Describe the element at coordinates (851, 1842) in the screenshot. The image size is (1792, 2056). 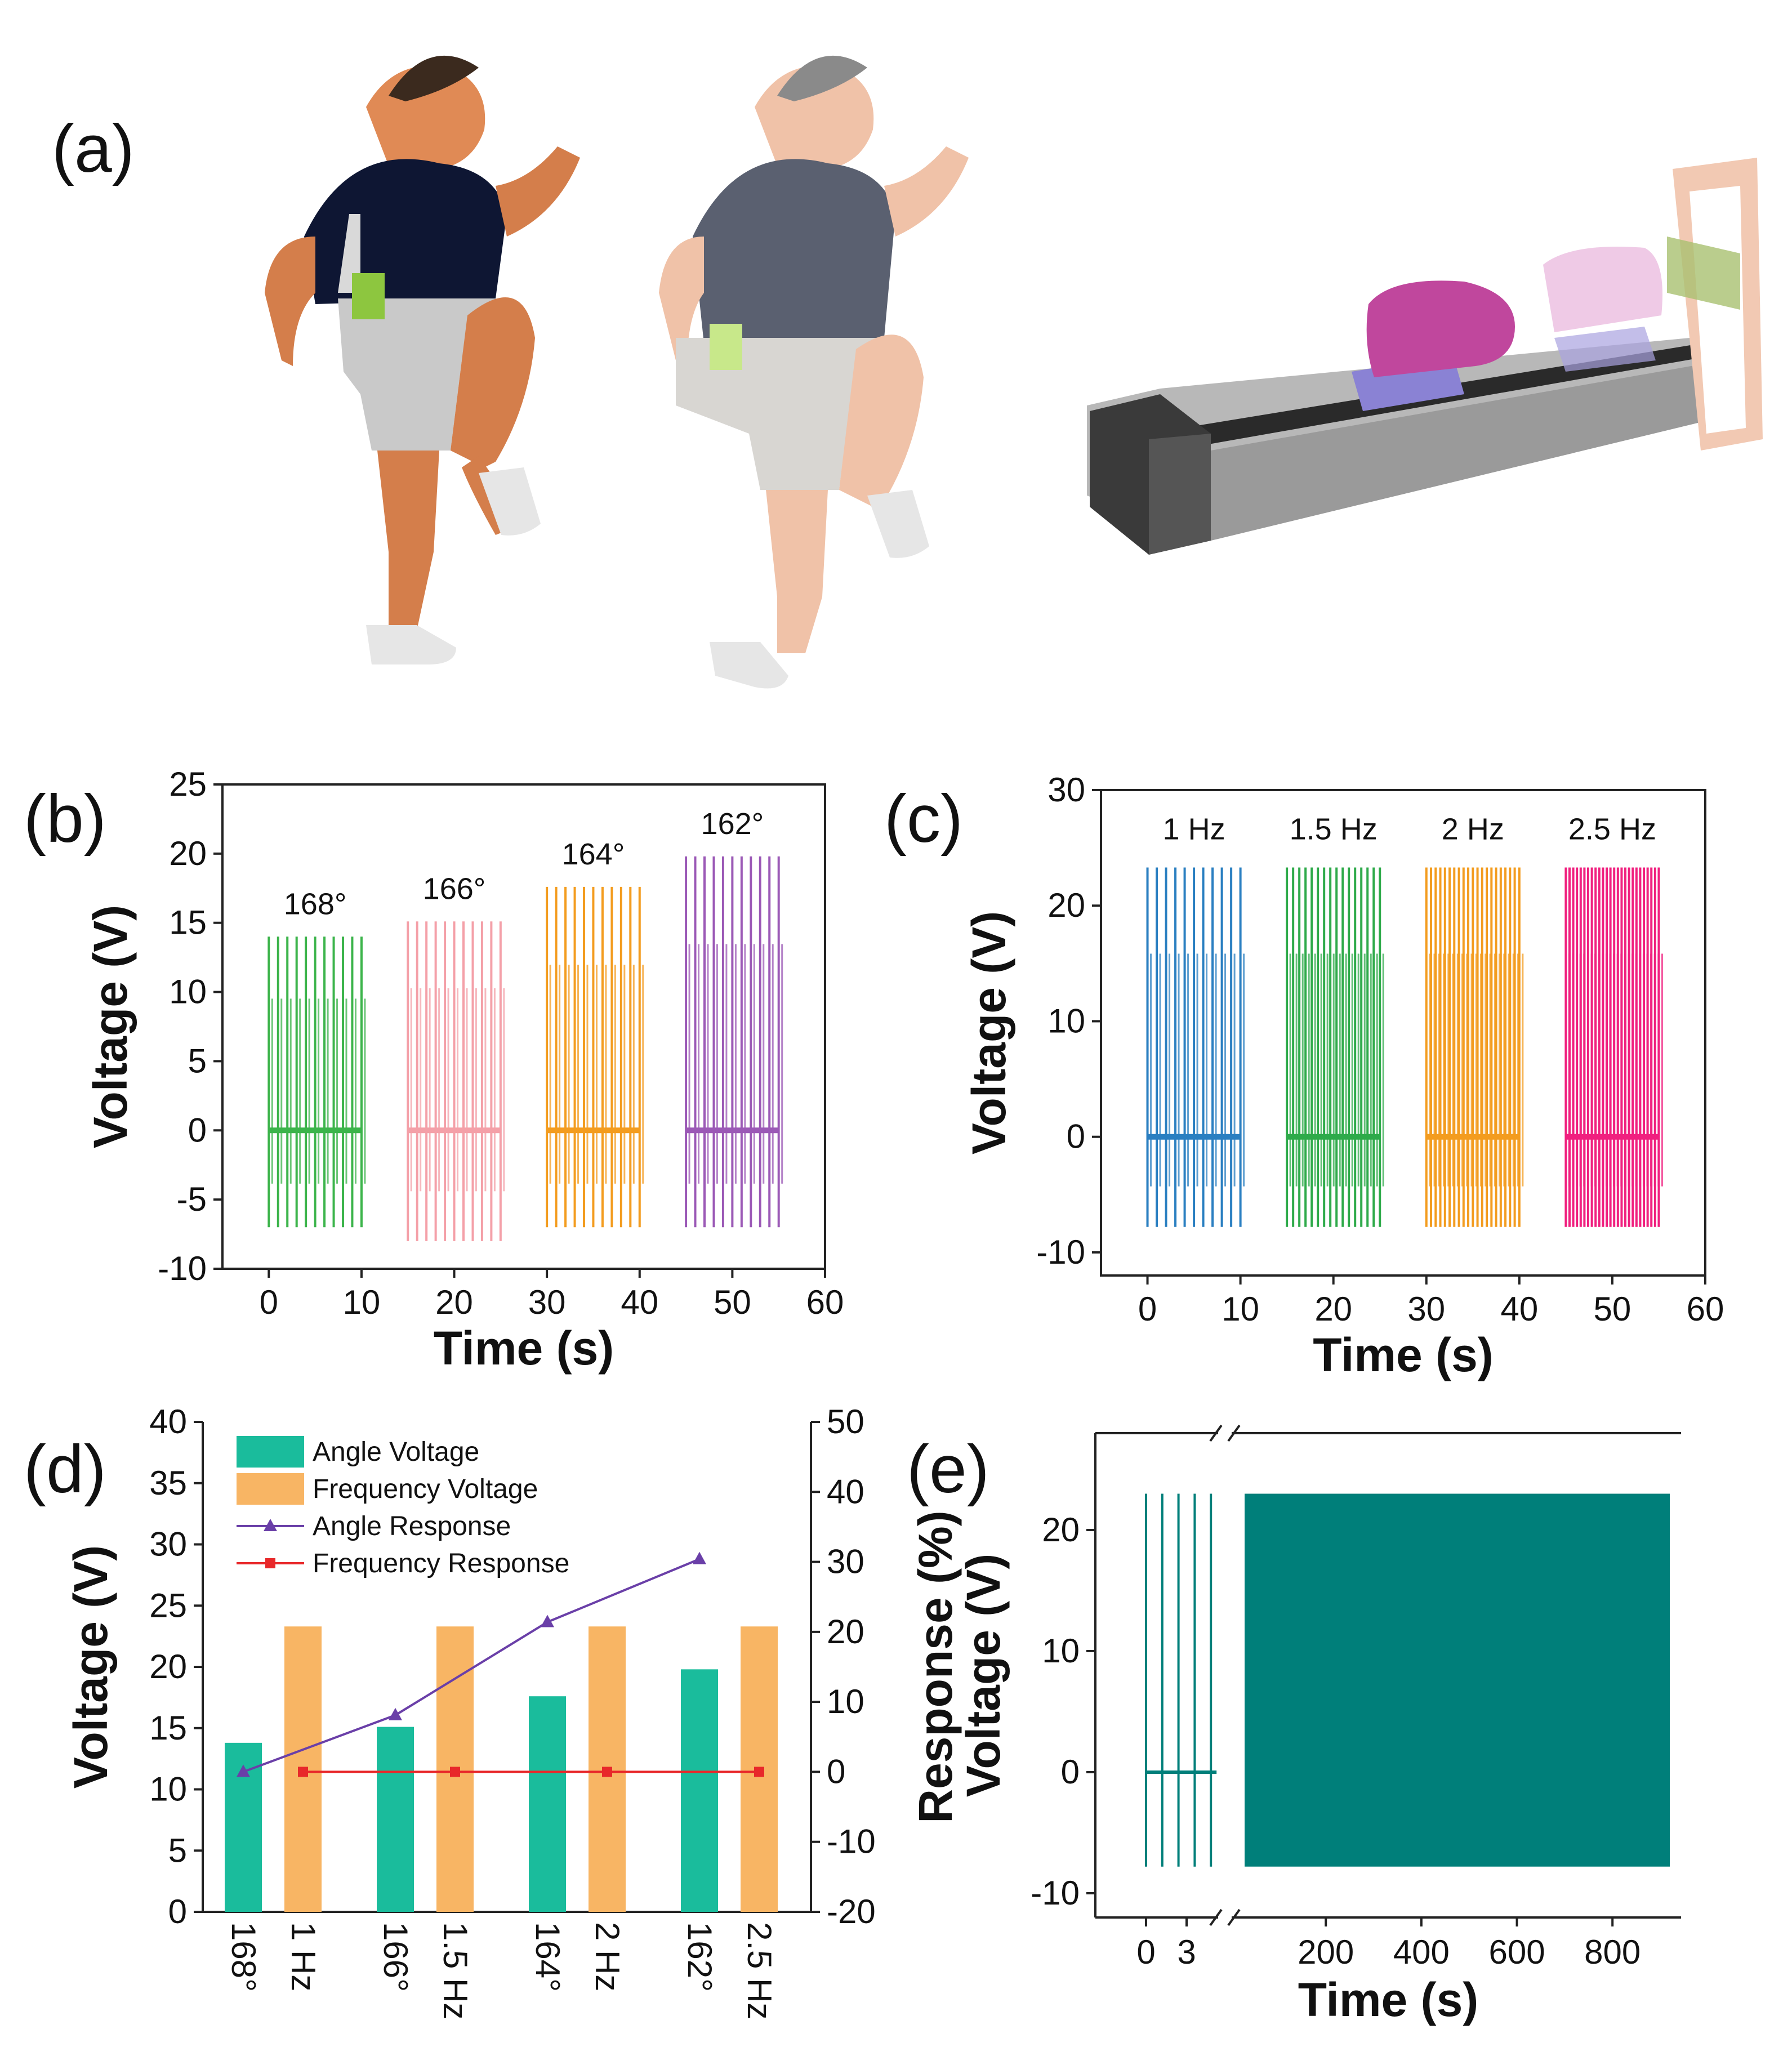
I see `y2-tick-label: -10` at that location.